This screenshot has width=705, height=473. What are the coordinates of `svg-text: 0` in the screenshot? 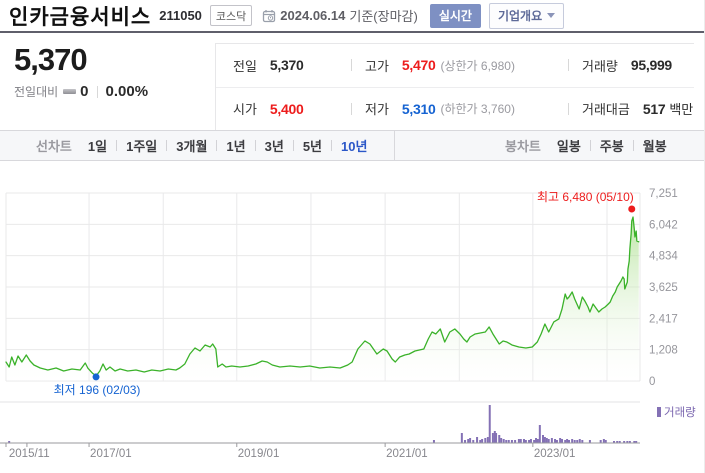 It's located at (652, 382).